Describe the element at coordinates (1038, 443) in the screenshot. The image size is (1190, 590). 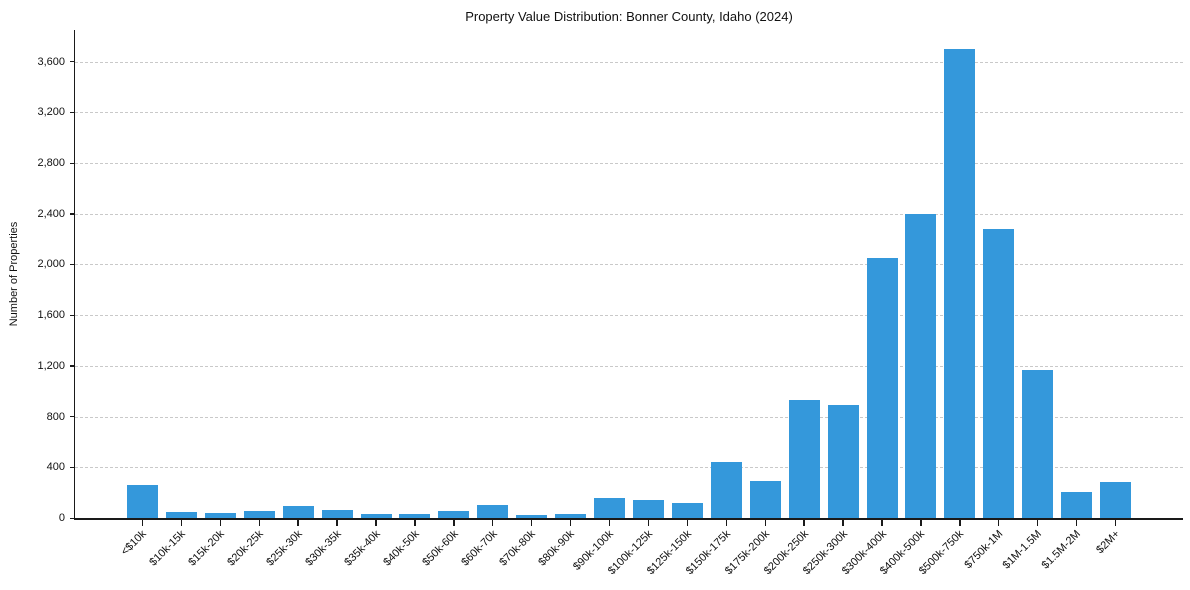
I see `bar-$1M-1.5M` at that location.